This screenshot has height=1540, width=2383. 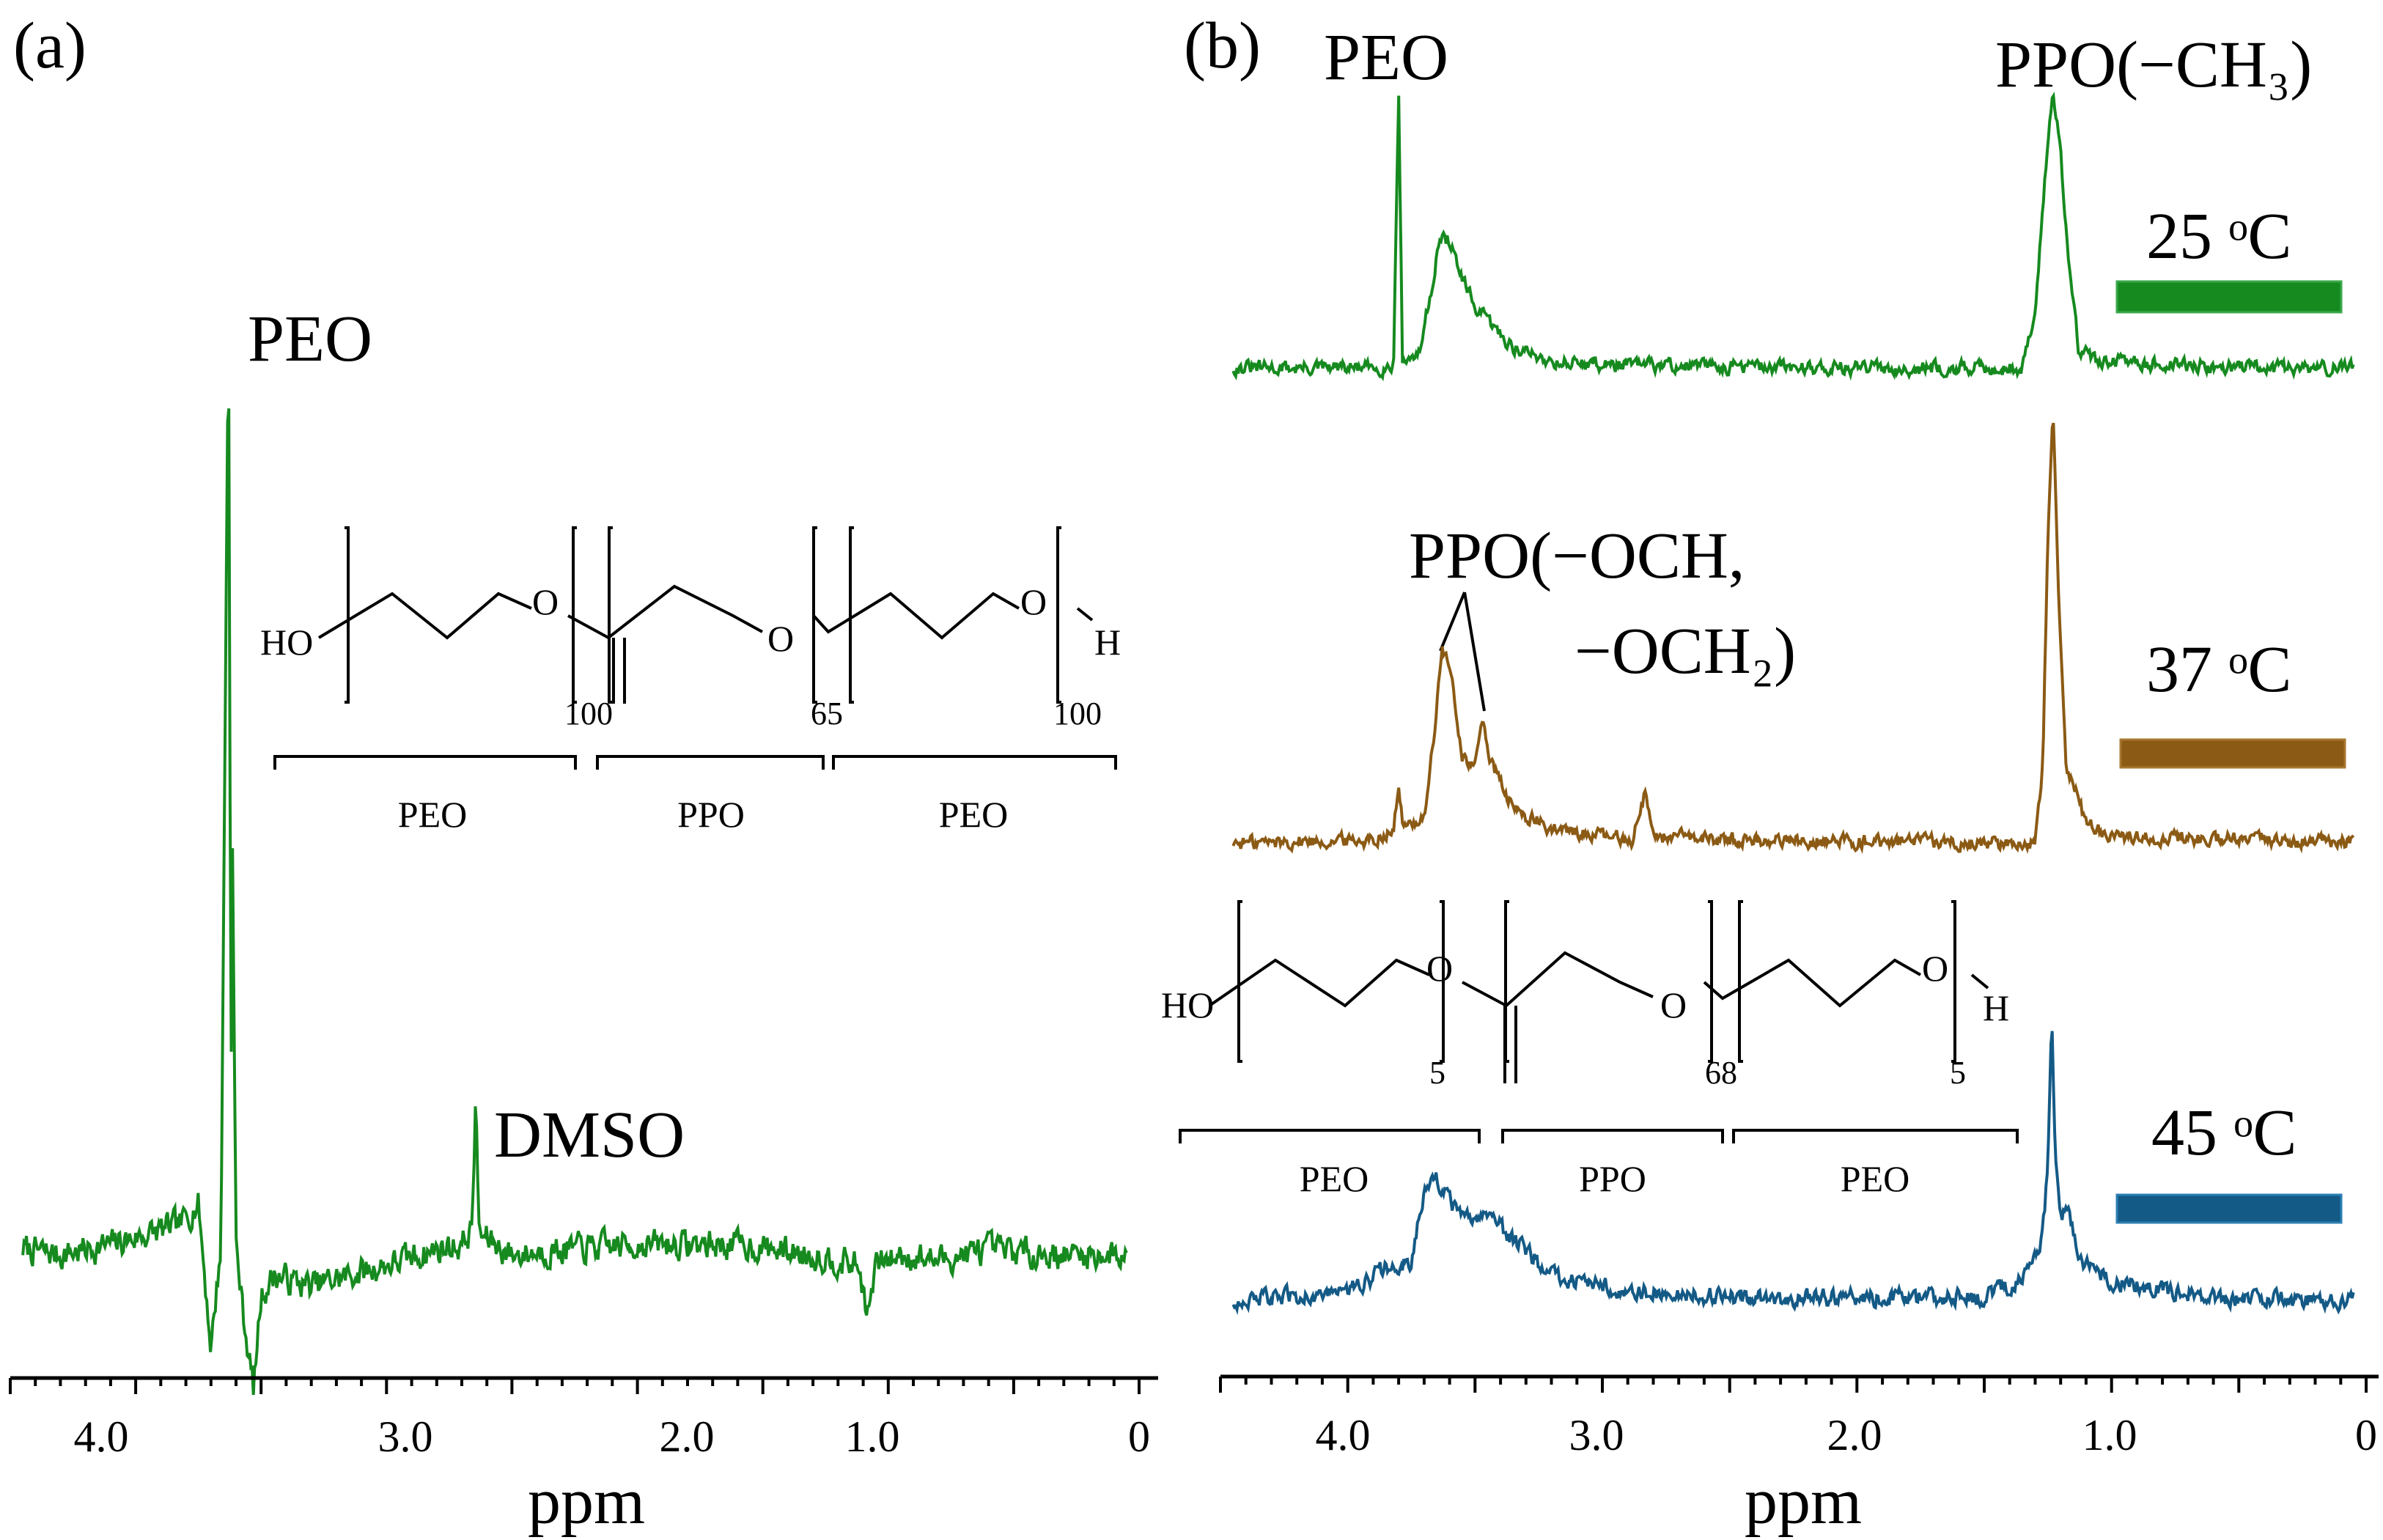 What do you see at coordinates (1958, 1073) in the screenshot?
I see `struct-b-n3: 5` at bounding box center [1958, 1073].